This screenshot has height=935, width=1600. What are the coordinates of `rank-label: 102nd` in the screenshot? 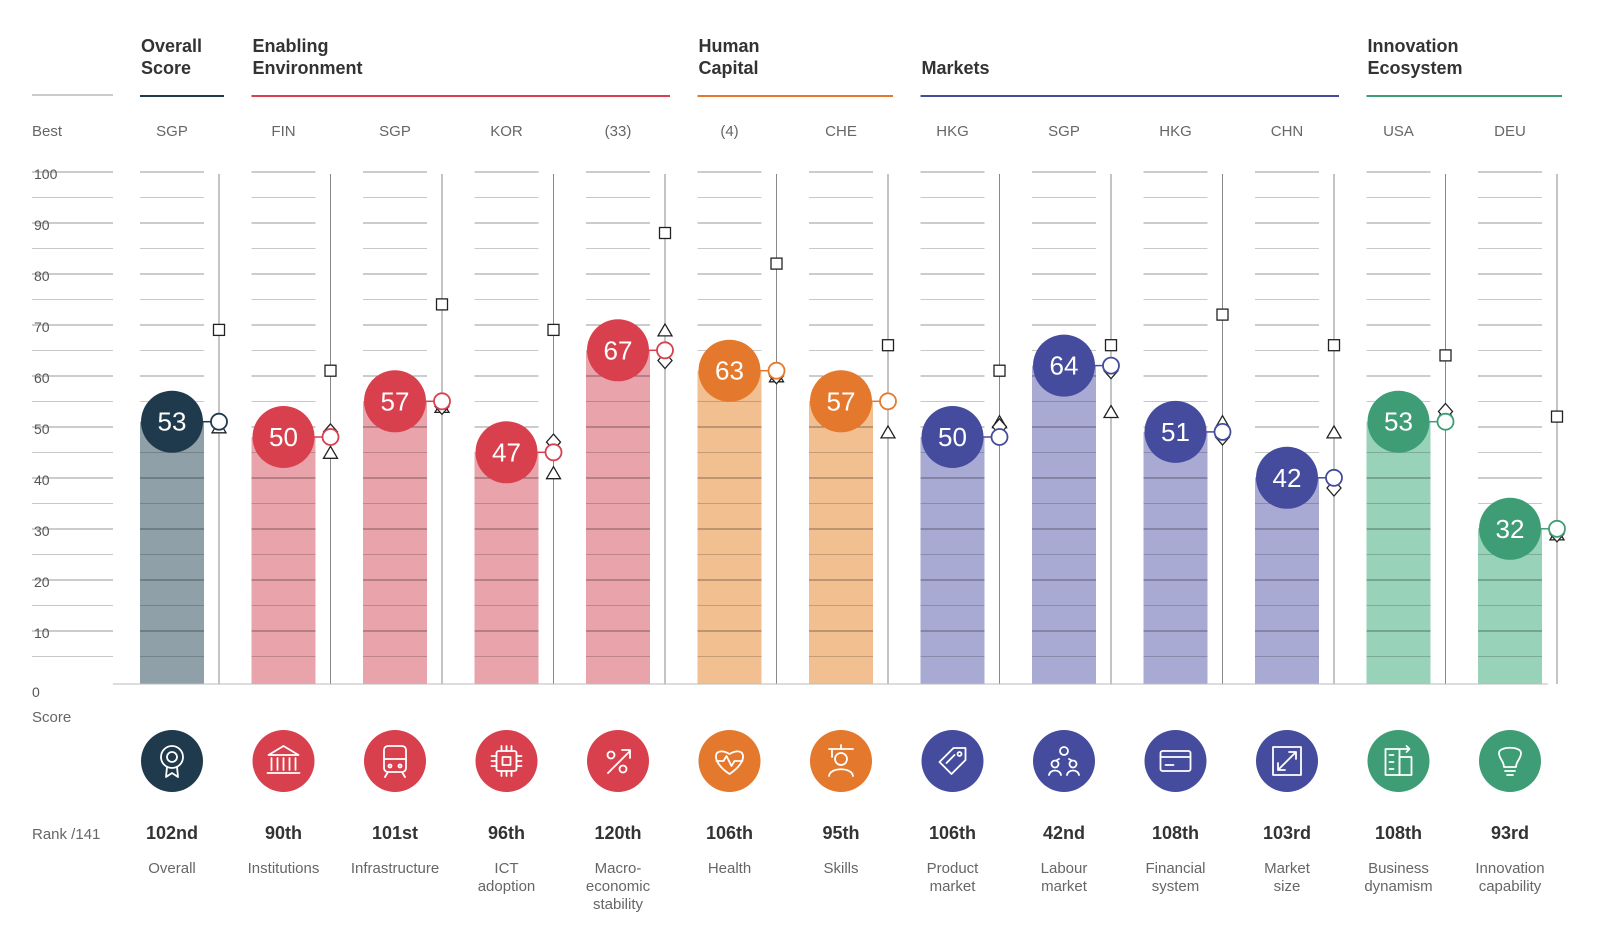 It's located at (172, 833).